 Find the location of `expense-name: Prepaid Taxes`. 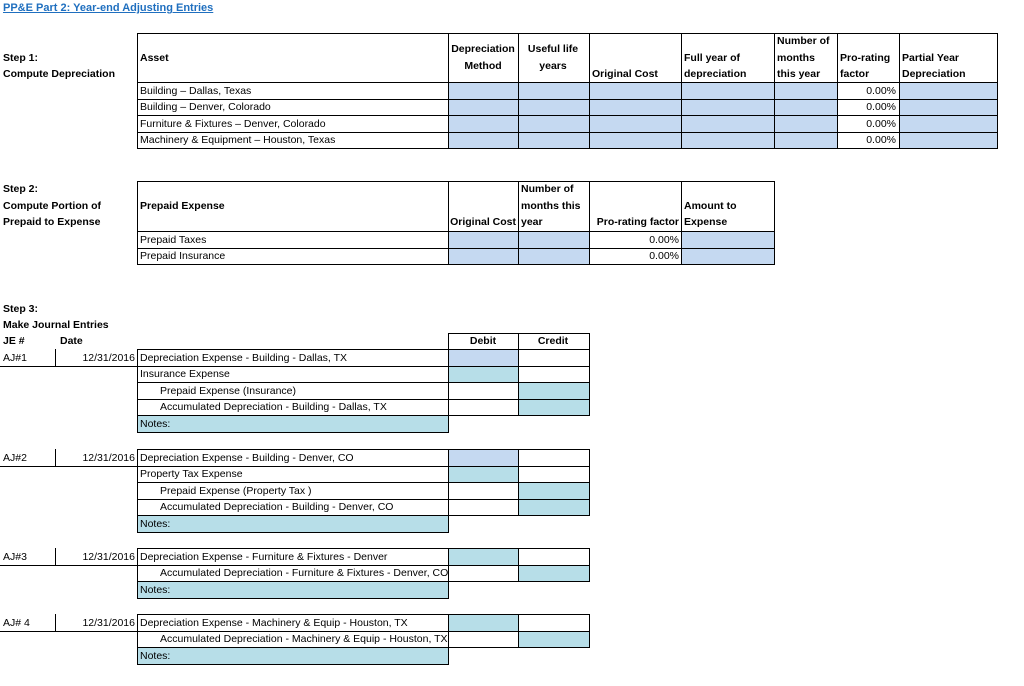

expense-name: Prepaid Taxes is located at coordinates (173, 239).